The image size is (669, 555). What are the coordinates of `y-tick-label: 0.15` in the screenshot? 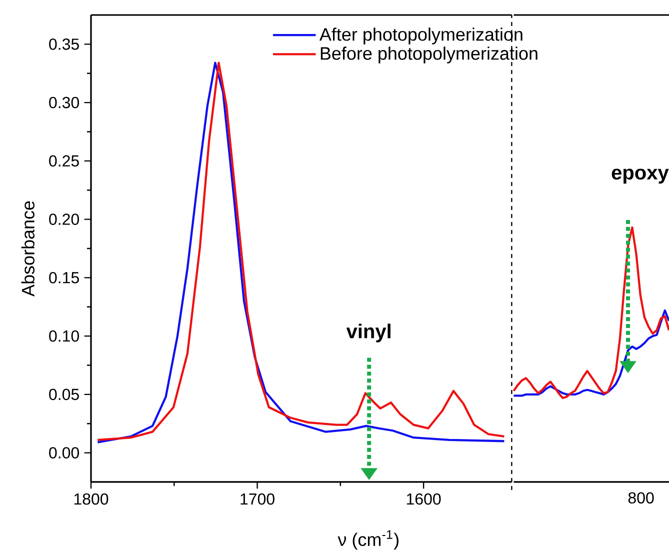 It's located at (64, 278).